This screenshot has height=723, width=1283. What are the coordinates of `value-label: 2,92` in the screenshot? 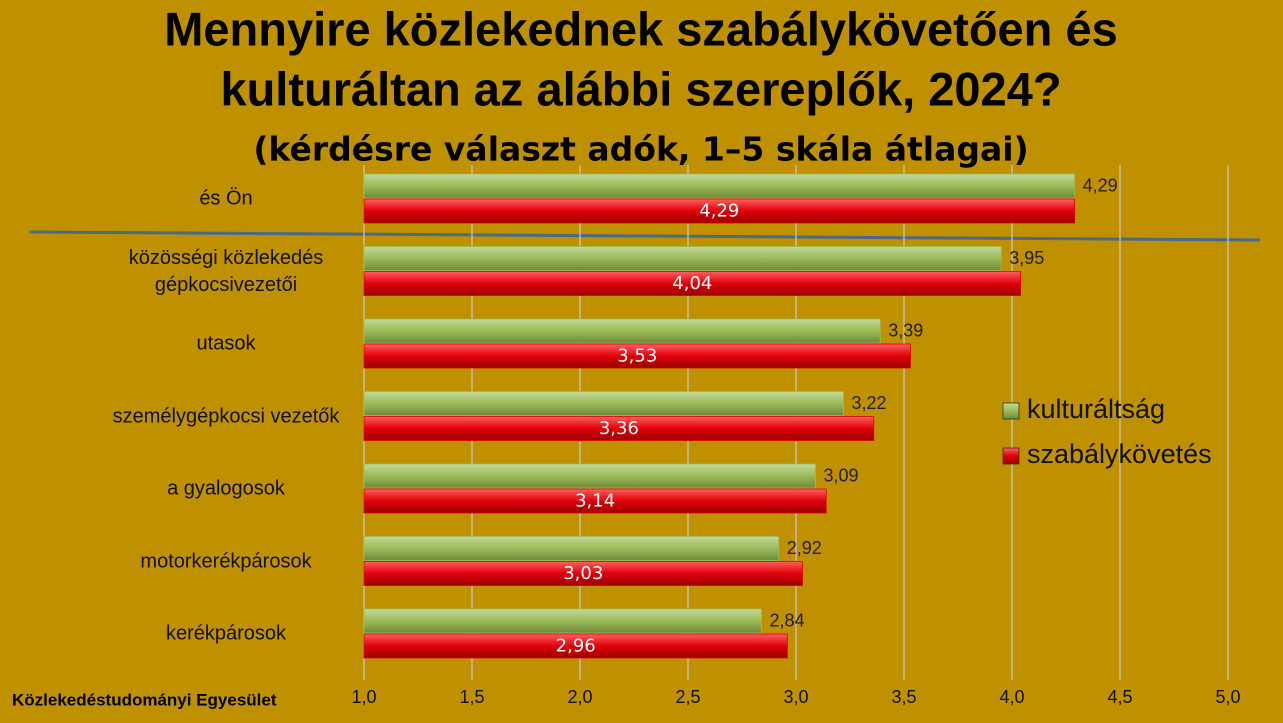 It's located at (804, 548).